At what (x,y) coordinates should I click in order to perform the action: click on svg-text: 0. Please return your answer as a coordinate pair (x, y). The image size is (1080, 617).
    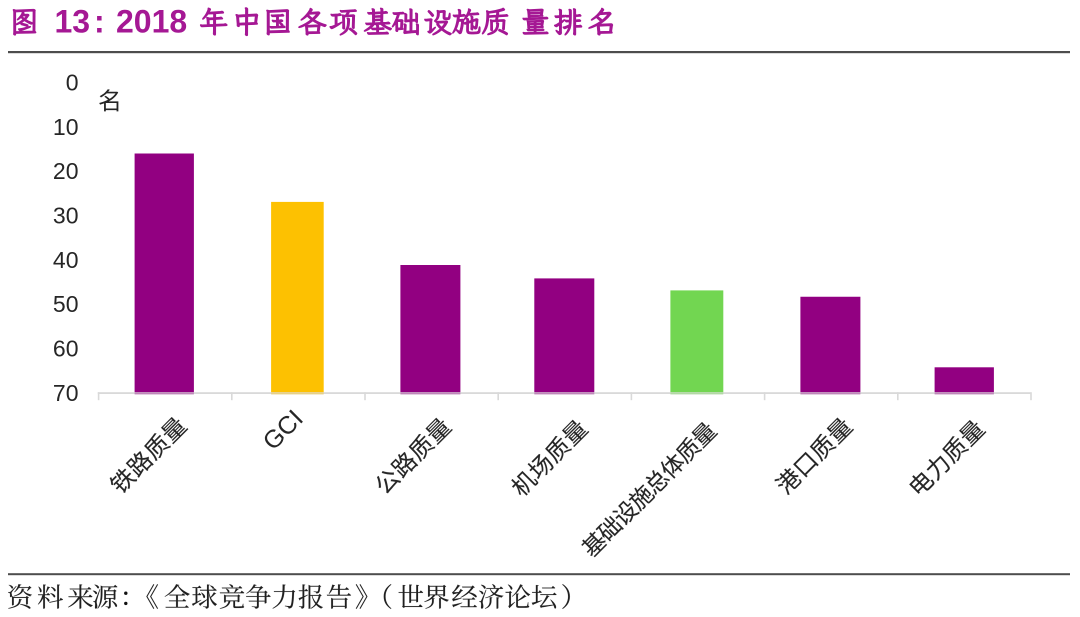
    Looking at the image, I should click on (72, 82).